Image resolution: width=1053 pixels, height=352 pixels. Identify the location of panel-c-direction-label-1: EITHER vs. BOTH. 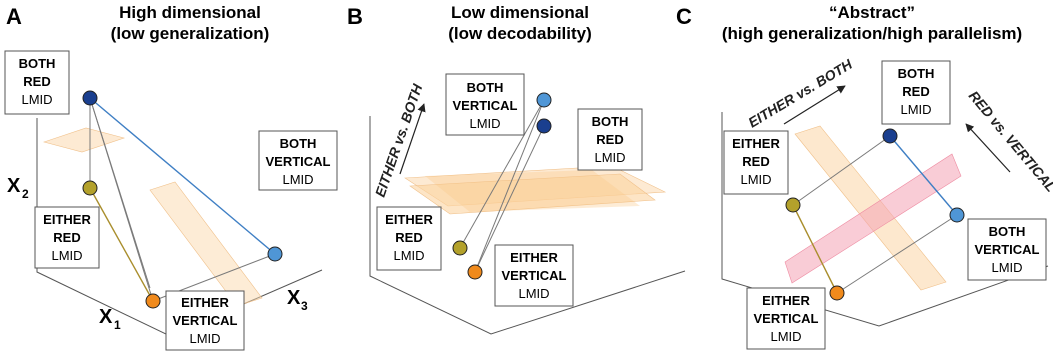
(800, 92).